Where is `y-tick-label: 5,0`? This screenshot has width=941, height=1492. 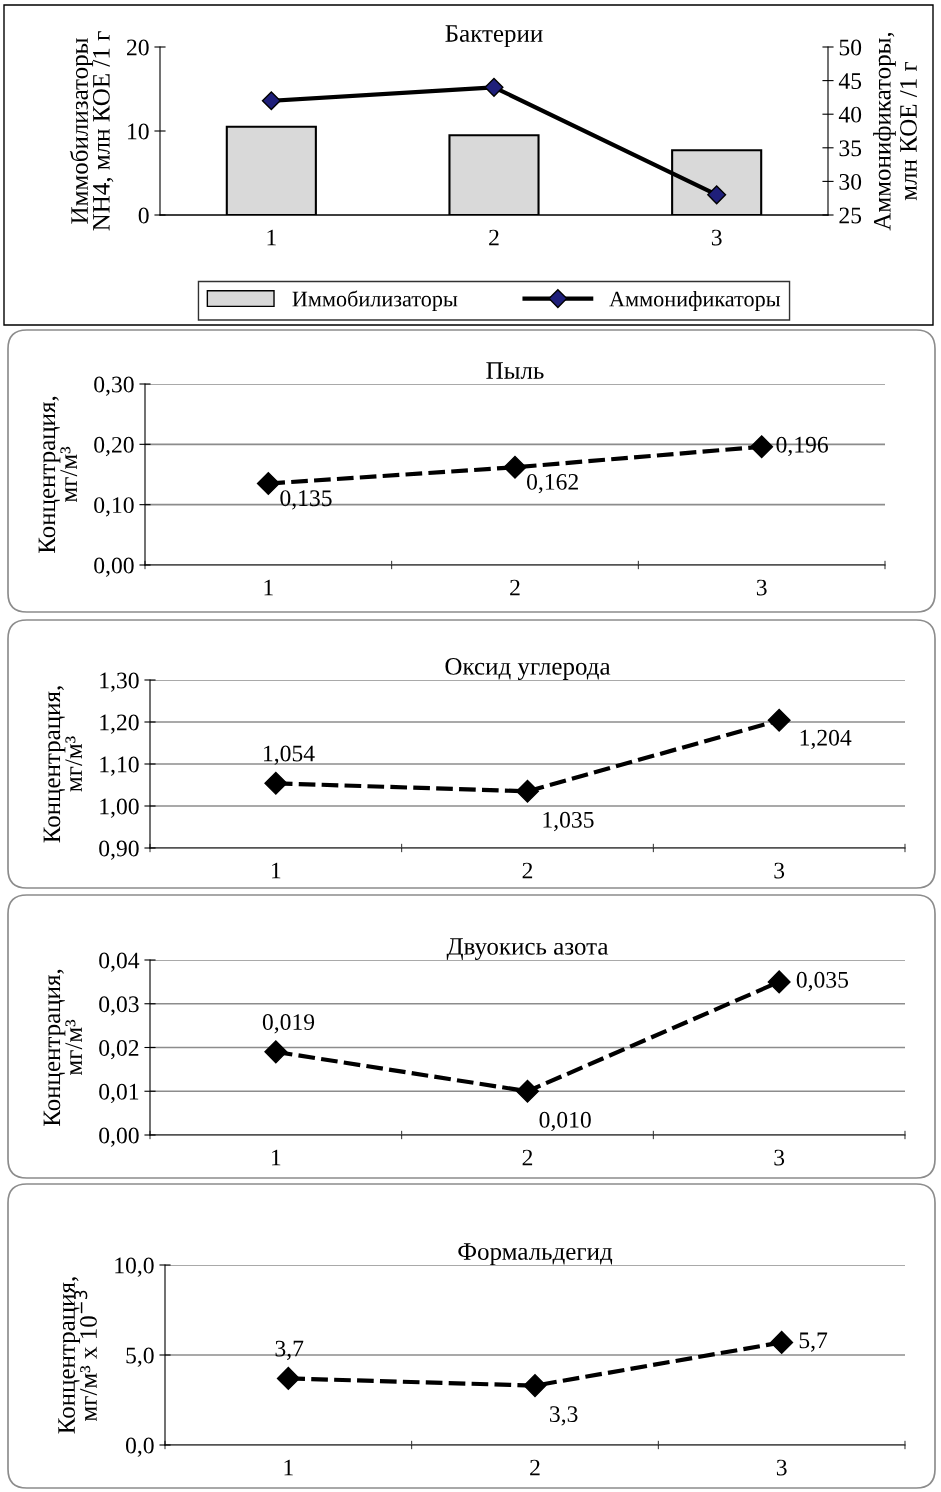
y-tick-label: 5,0 is located at coordinates (140, 1357).